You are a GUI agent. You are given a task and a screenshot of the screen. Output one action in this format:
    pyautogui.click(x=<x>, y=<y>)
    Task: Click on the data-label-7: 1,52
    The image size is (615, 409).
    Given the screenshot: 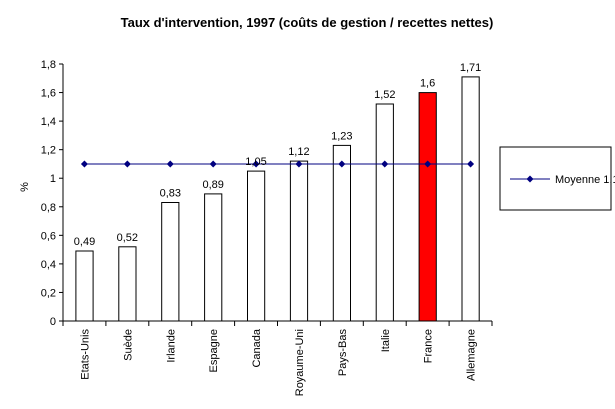 What is the action you would take?
    pyautogui.click(x=384, y=95)
    